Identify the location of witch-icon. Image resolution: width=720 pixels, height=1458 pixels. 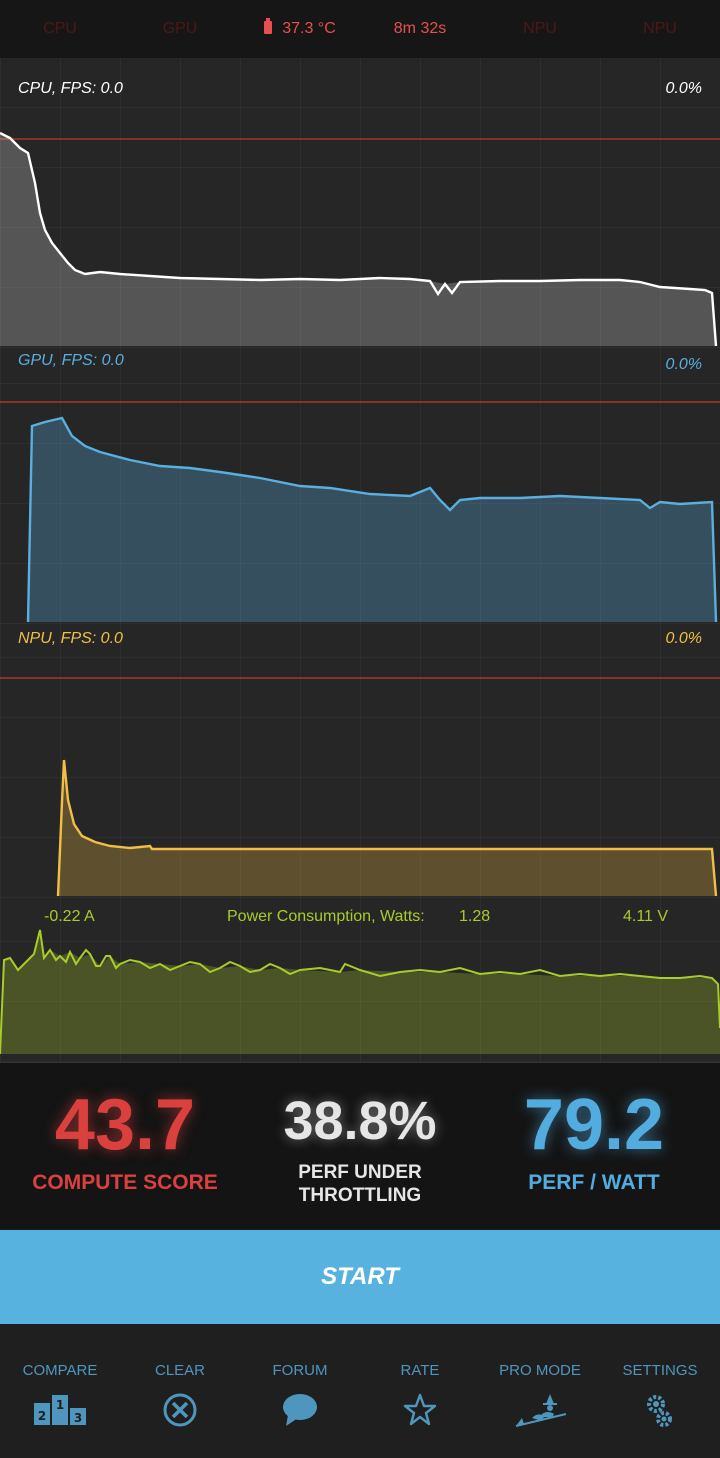
(541, 1410).